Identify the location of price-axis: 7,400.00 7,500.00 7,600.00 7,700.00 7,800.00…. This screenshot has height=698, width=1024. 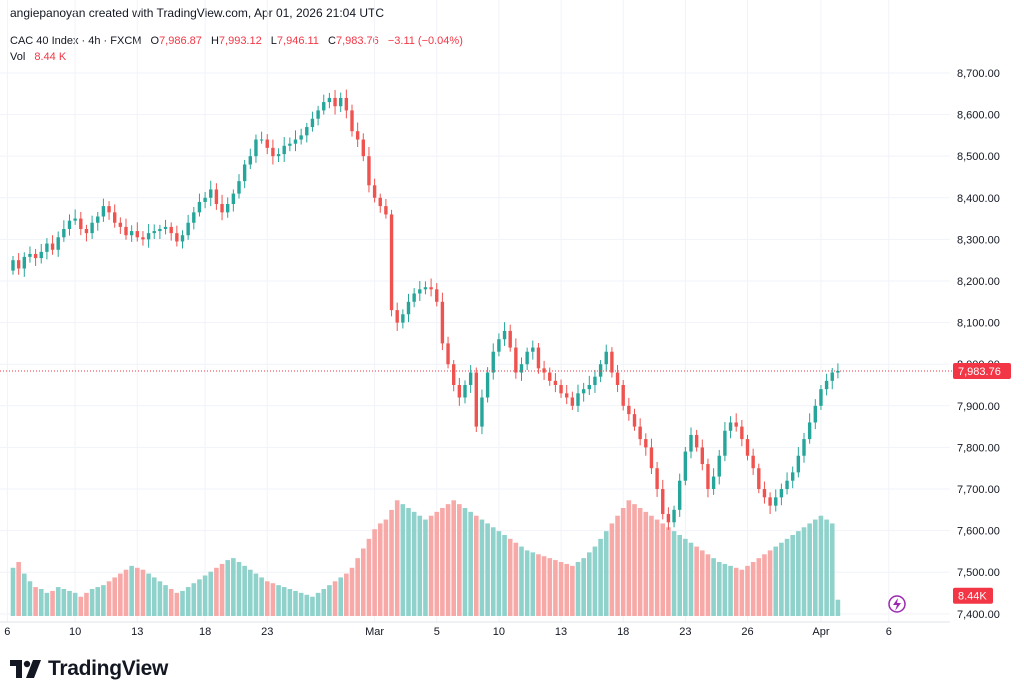
(978, 344).